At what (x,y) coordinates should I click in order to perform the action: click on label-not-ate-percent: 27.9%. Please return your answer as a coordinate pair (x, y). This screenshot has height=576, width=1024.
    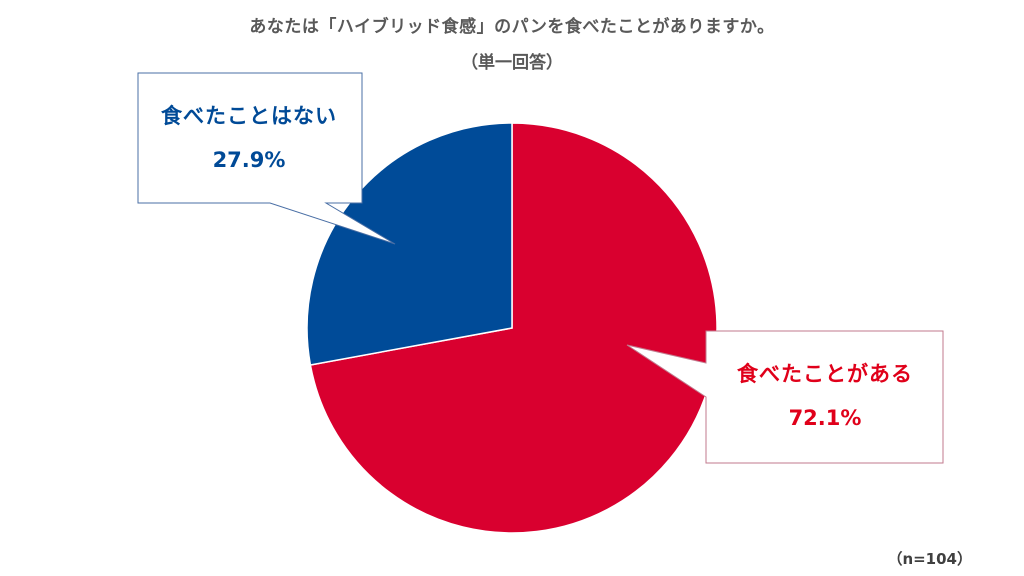
    Looking at the image, I should click on (249, 160).